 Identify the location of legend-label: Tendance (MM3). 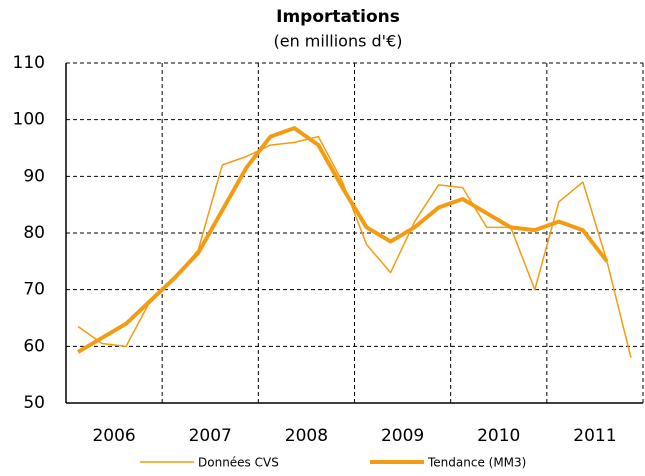
(476, 463).